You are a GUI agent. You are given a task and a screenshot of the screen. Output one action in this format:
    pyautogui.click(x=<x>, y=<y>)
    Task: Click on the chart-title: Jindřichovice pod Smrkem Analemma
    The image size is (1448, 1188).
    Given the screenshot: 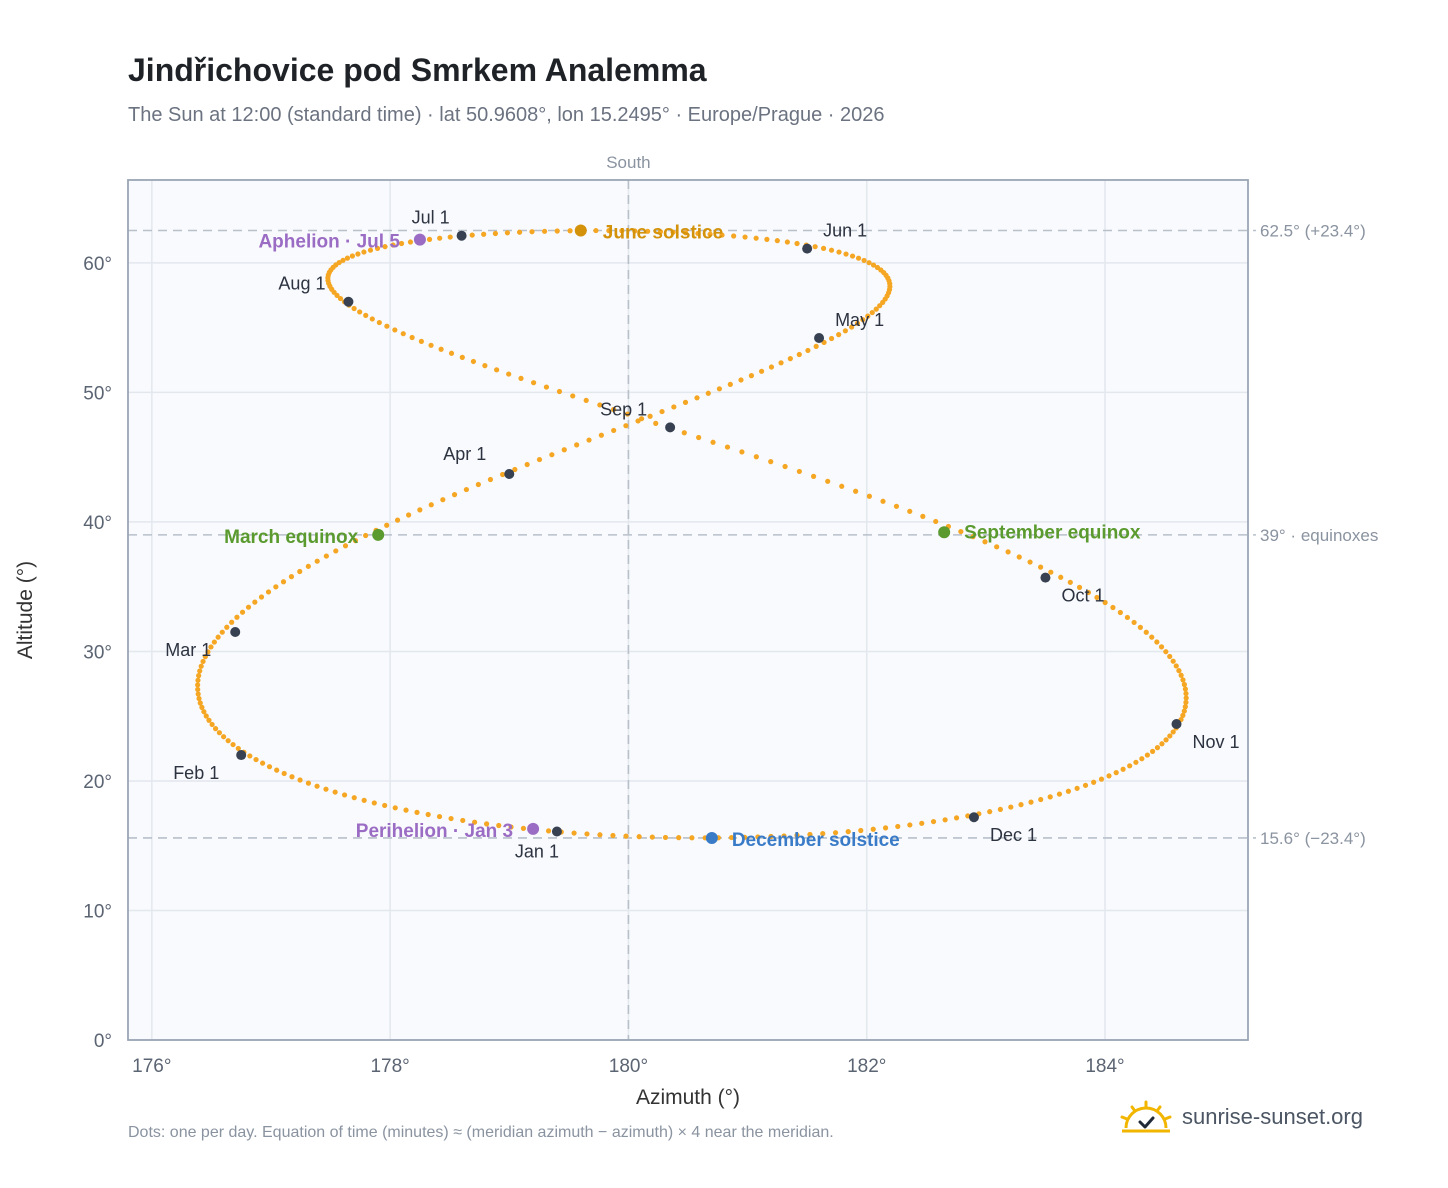 What is the action you would take?
    pyautogui.click(x=417, y=70)
    